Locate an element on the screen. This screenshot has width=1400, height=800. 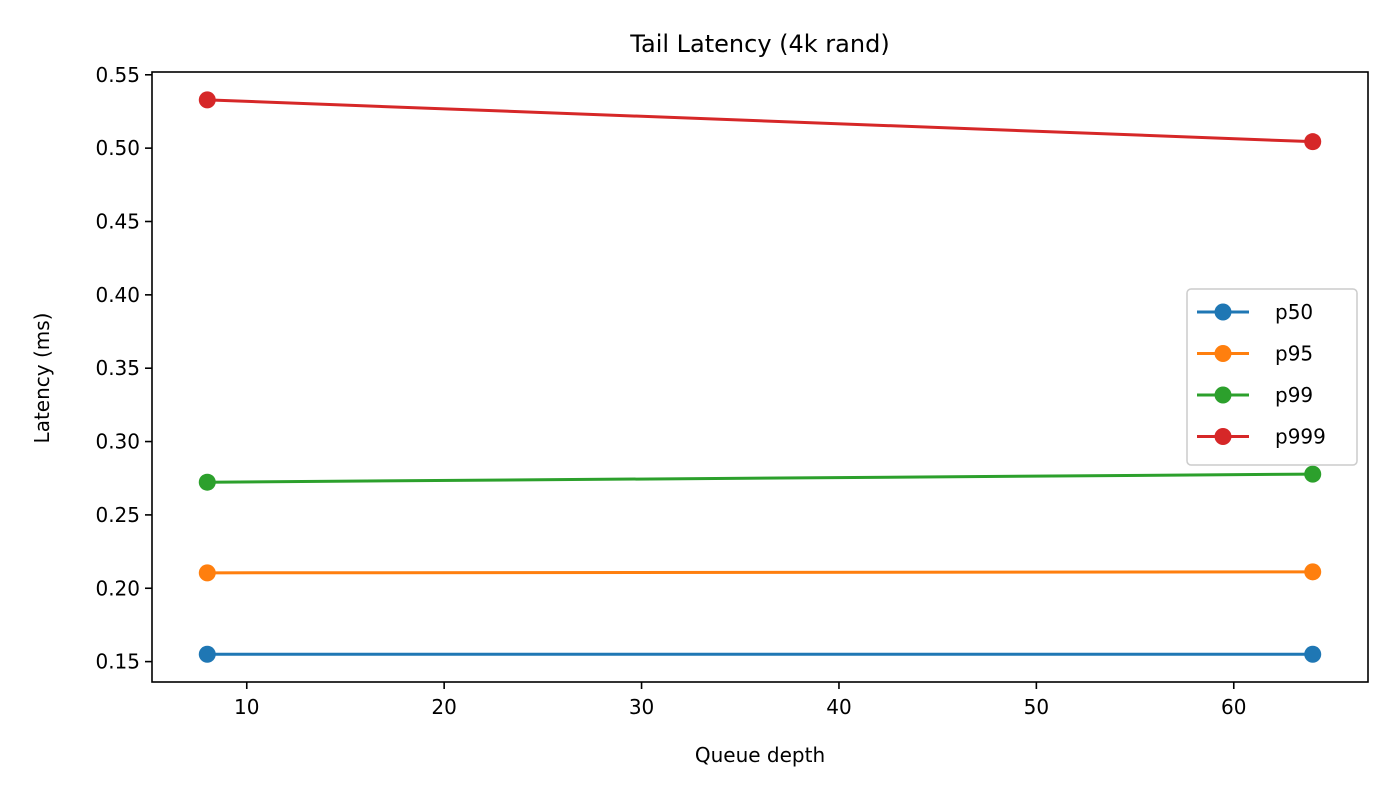
y-tick-label: 0.20 is located at coordinates (117, 588).